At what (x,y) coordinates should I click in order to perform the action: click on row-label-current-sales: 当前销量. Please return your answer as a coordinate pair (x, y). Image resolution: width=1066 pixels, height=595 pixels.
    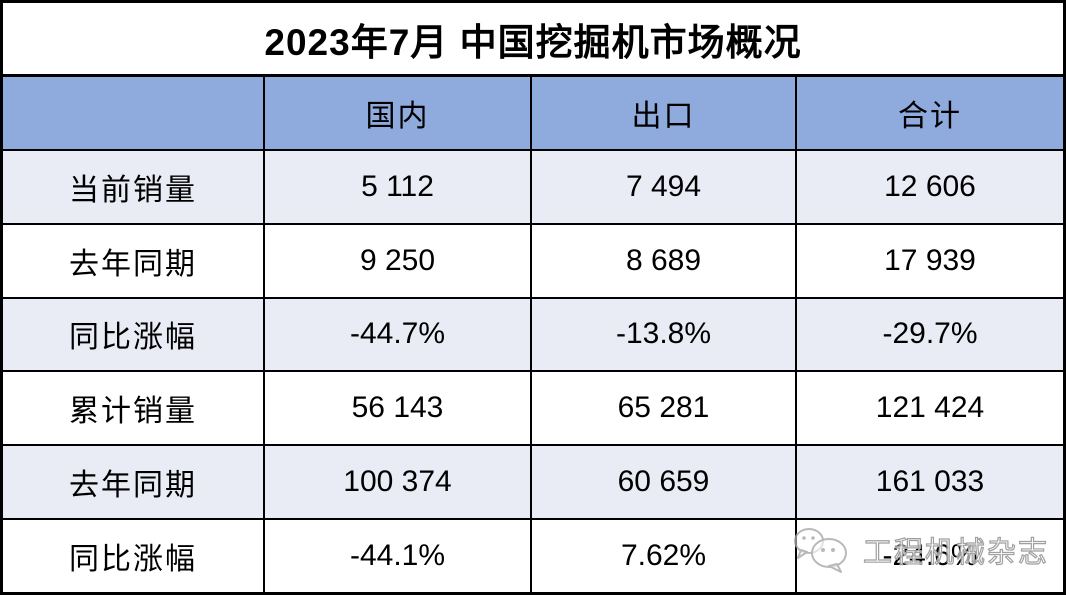
    Looking at the image, I should click on (133, 186).